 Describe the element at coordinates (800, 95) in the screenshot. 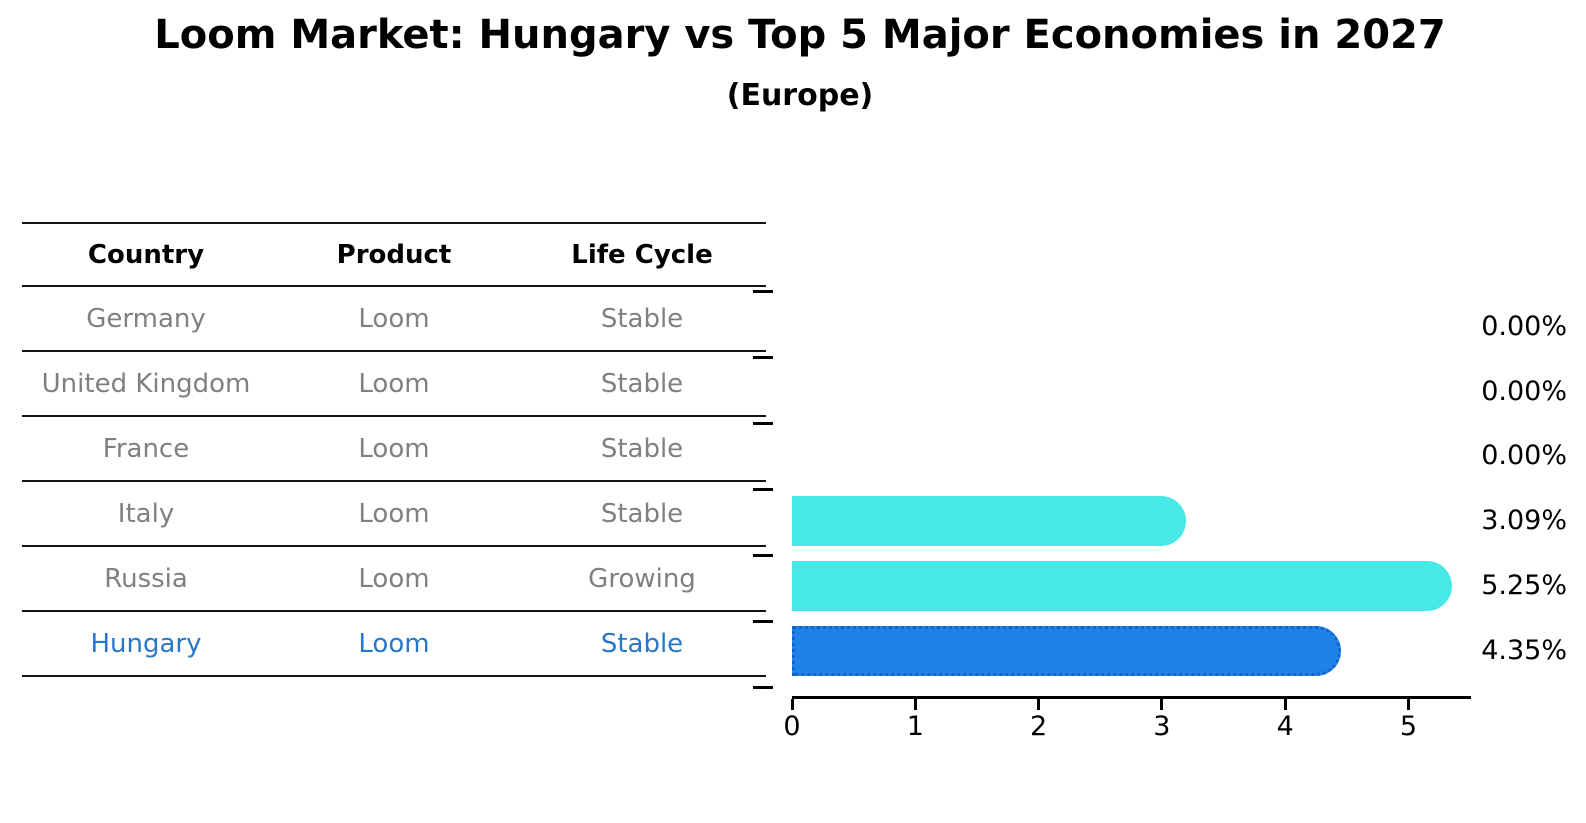

I see `chart-subtitle: (Europe)` at that location.